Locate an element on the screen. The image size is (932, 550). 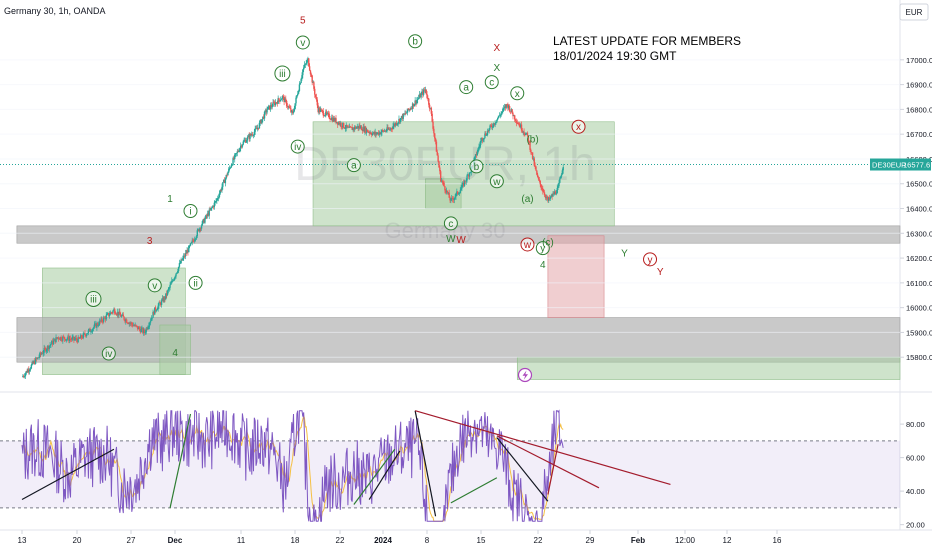
wave-label: i is located at coordinates (190, 212).